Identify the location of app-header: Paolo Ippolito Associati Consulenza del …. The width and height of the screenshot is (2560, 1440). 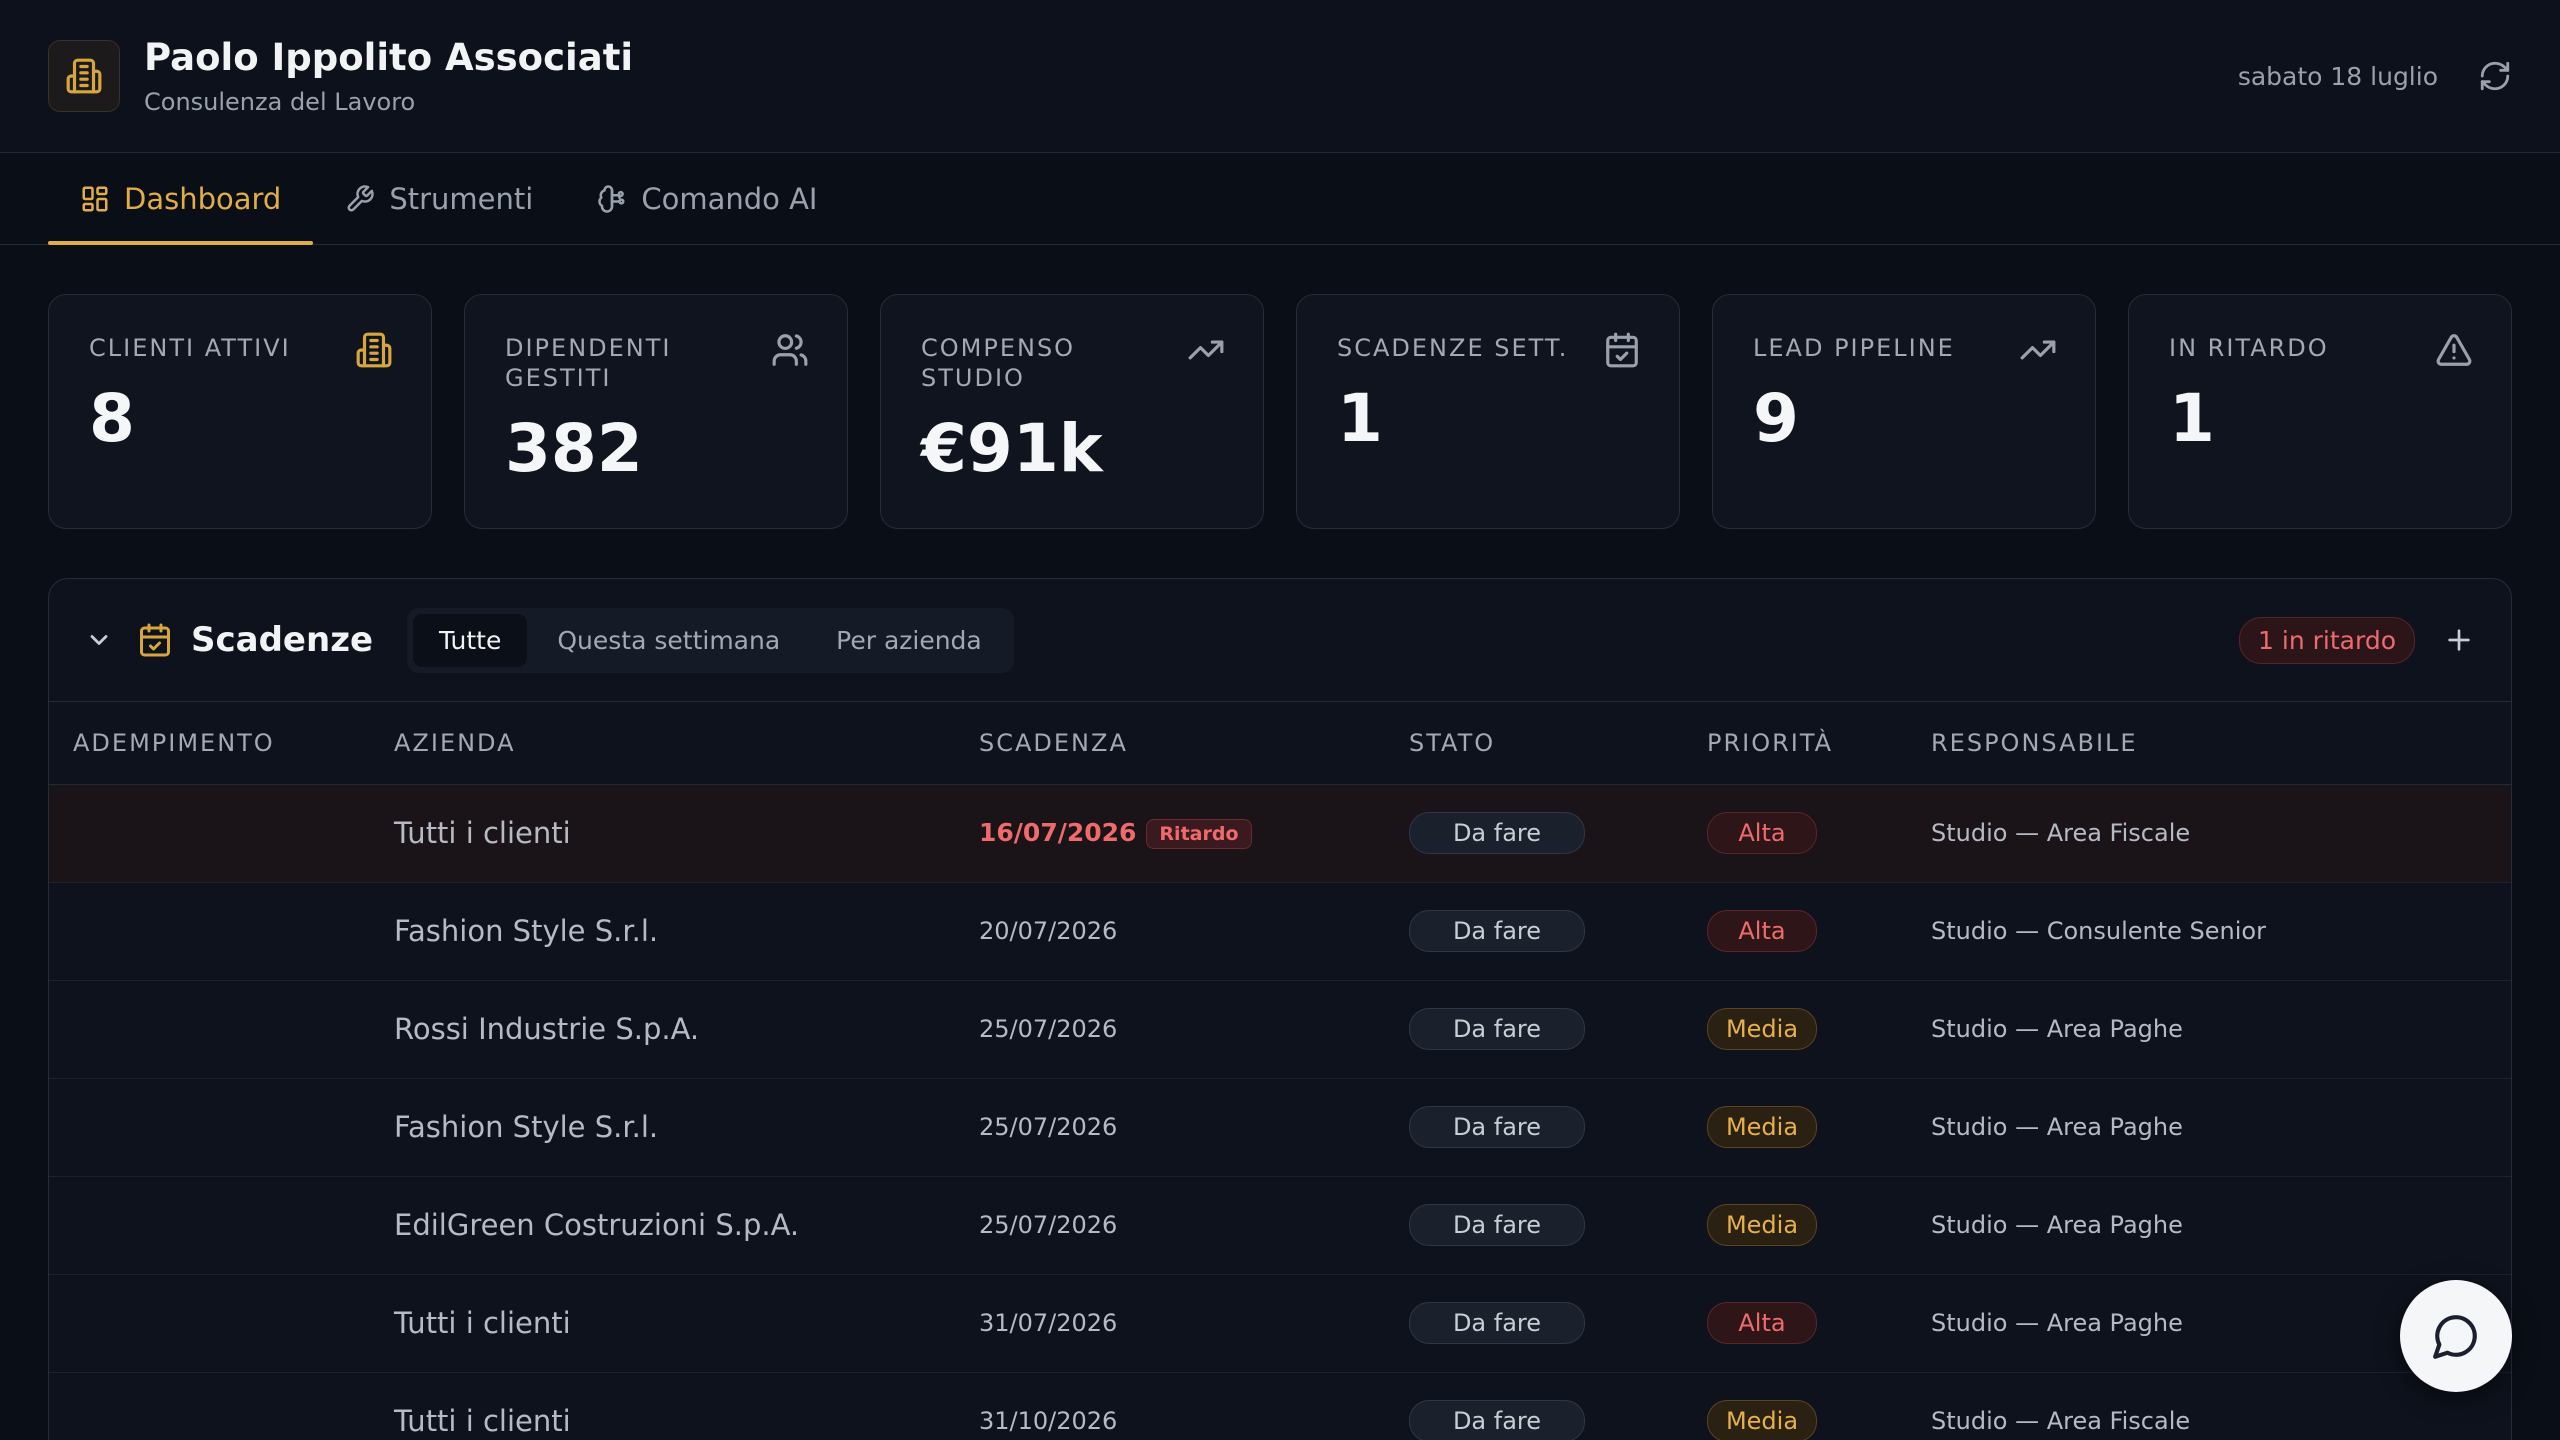
(1280, 76).